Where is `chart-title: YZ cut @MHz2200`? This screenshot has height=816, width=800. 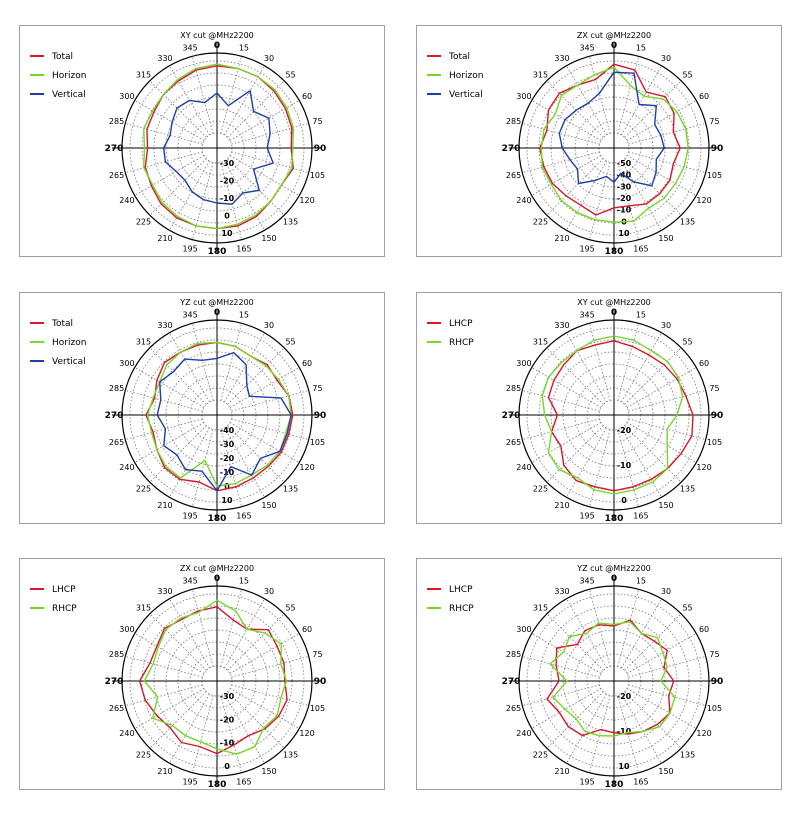 chart-title: YZ cut @MHz2200 is located at coordinates (216, 302).